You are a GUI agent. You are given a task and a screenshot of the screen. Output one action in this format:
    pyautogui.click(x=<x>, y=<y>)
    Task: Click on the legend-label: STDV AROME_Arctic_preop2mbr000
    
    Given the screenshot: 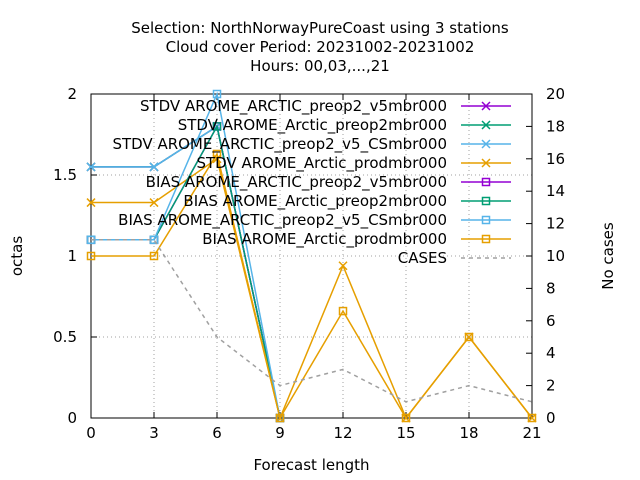 What is the action you would take?
    pyautogui.click(x=312, y=125)
    